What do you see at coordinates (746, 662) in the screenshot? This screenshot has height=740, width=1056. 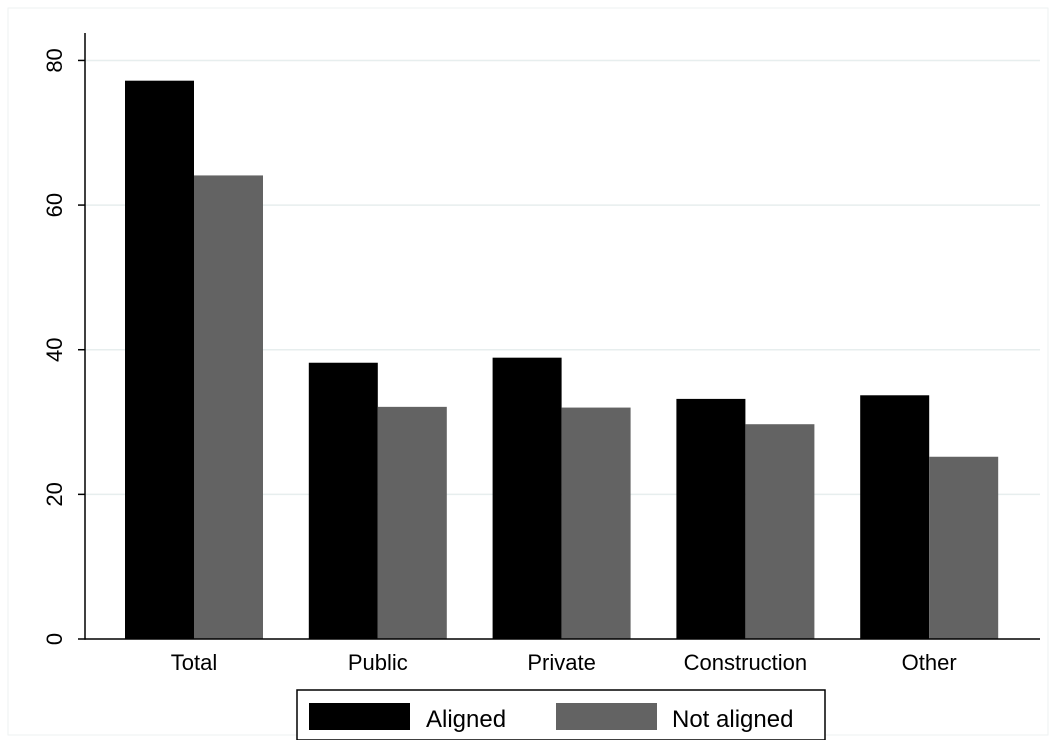 I see `x-tick-label: Construction` at bounding box center [746, 662].